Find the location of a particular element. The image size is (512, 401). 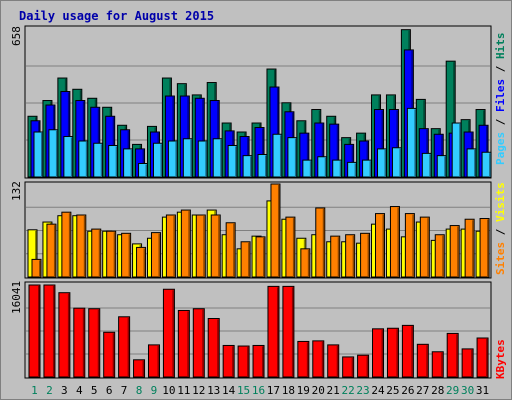

visits-legend: Visits is located at coordinates (500, 202).